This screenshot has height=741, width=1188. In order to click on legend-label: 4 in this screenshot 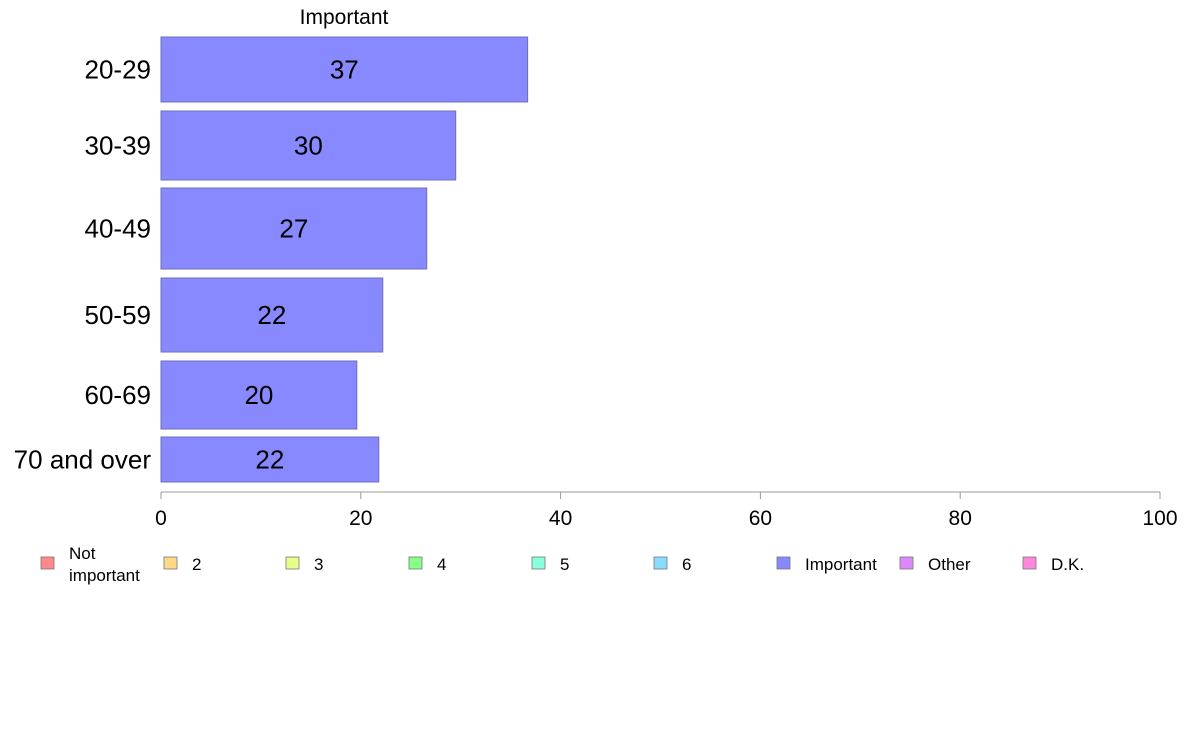, I will do `click(441, 564)`.